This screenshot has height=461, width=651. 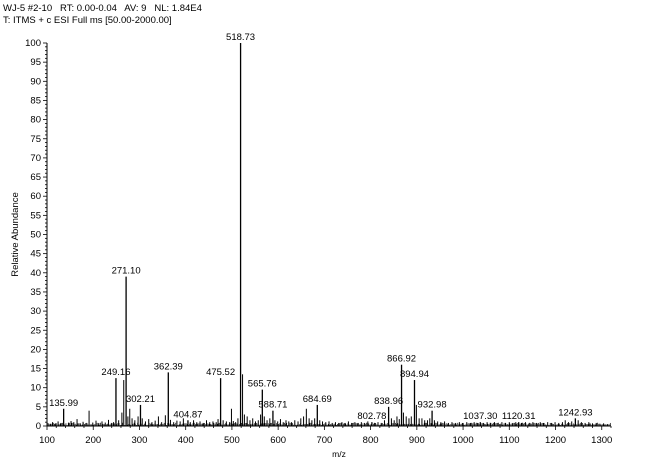 I want to click on peak-label: 894.94, so click(x=414, y=374).